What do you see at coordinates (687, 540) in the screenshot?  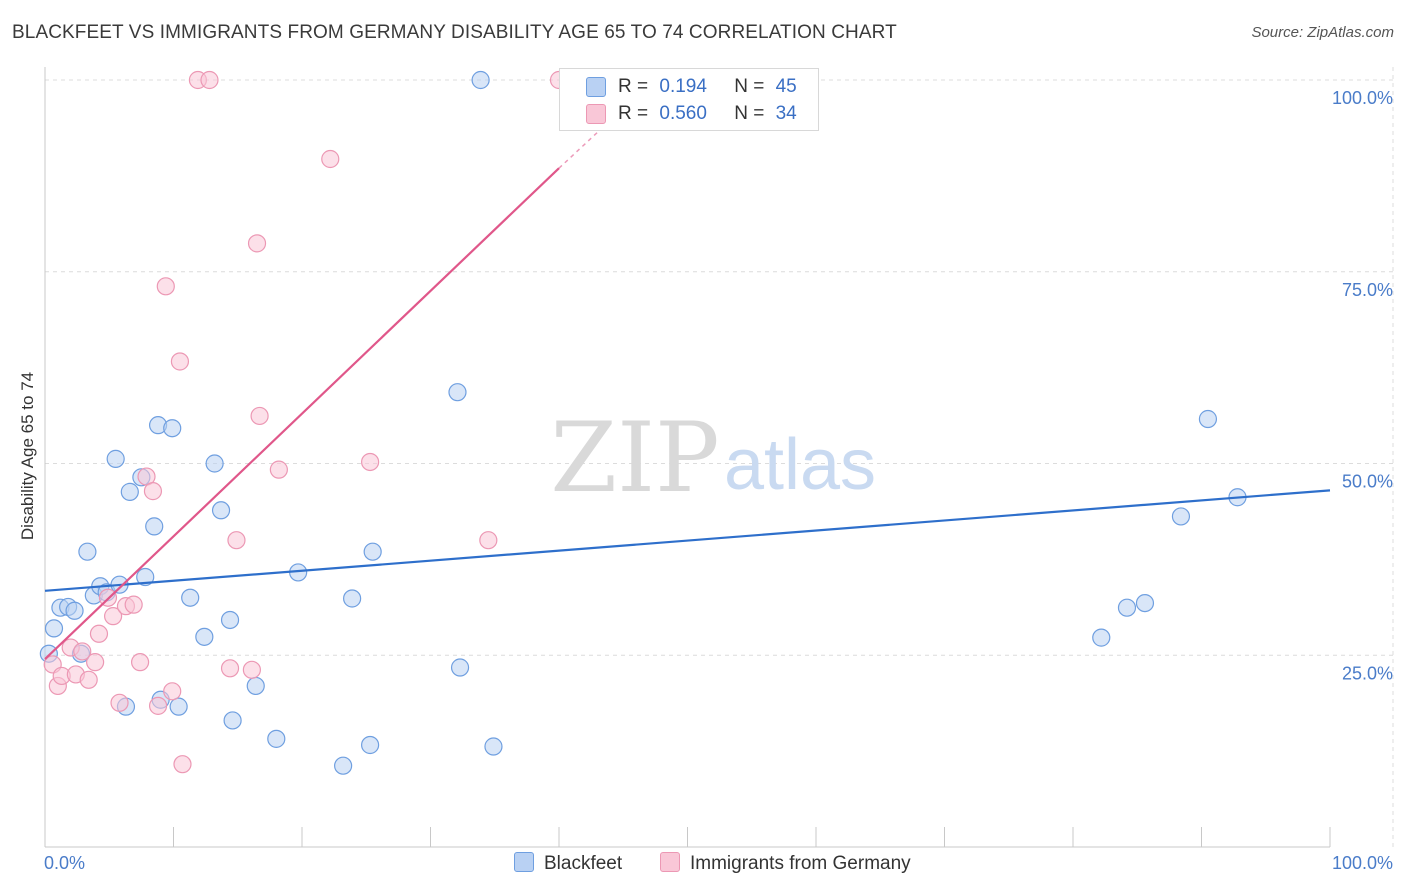 I see `trend-line-blackfeet` at bounding box center [687, 540].